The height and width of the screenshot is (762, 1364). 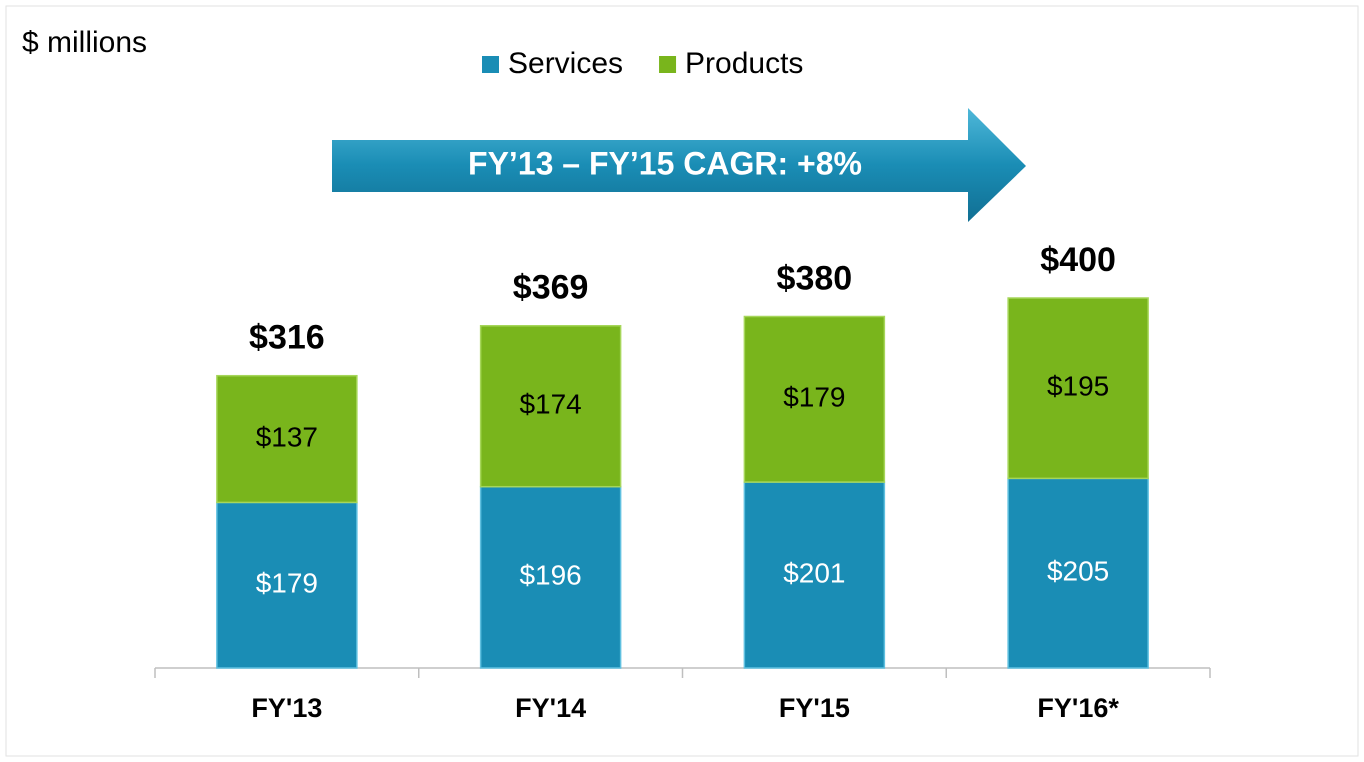 I want to click on segment-label: $195, so click(x=1078, y=386).